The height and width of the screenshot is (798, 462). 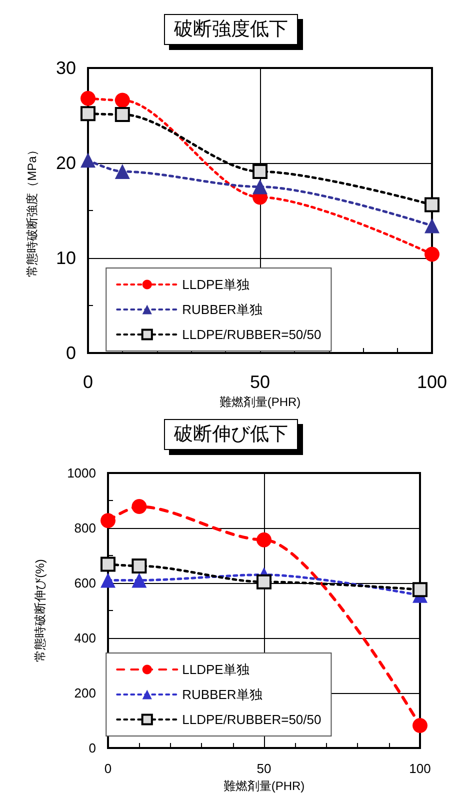 What do you see at coordinates (32, 210) in the screenshot?
I see `y-axis-title: 常態時破断強度（MPa）` at bounding box center [32, 210].